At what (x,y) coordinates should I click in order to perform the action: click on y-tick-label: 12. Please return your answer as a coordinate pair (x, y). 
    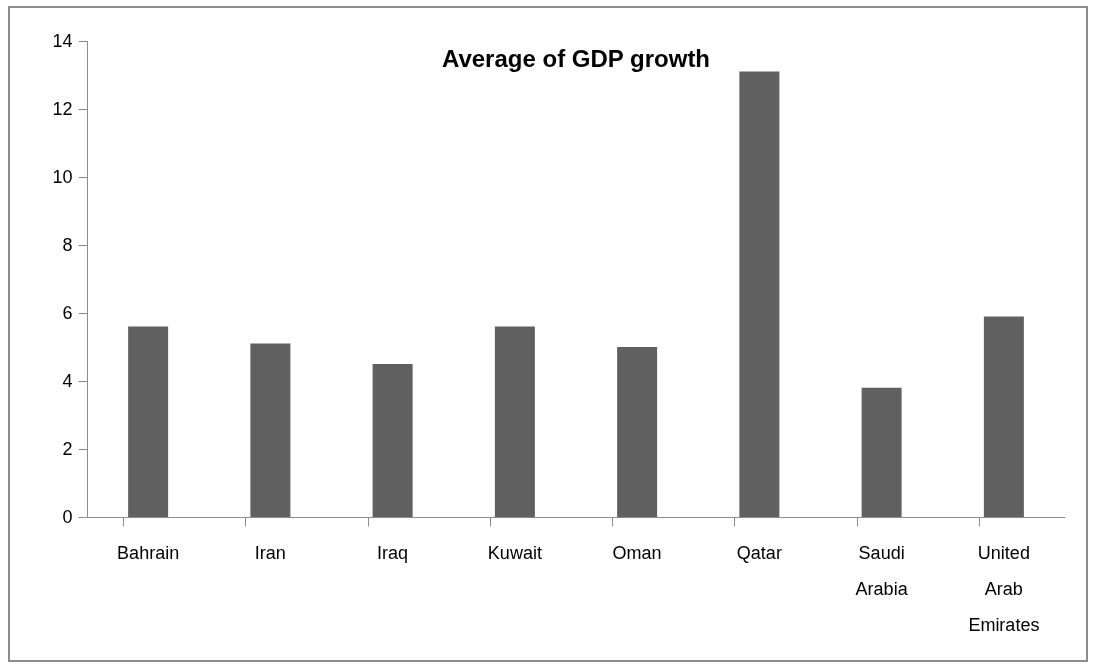
    Looking at the image, I should click on (62, 108).